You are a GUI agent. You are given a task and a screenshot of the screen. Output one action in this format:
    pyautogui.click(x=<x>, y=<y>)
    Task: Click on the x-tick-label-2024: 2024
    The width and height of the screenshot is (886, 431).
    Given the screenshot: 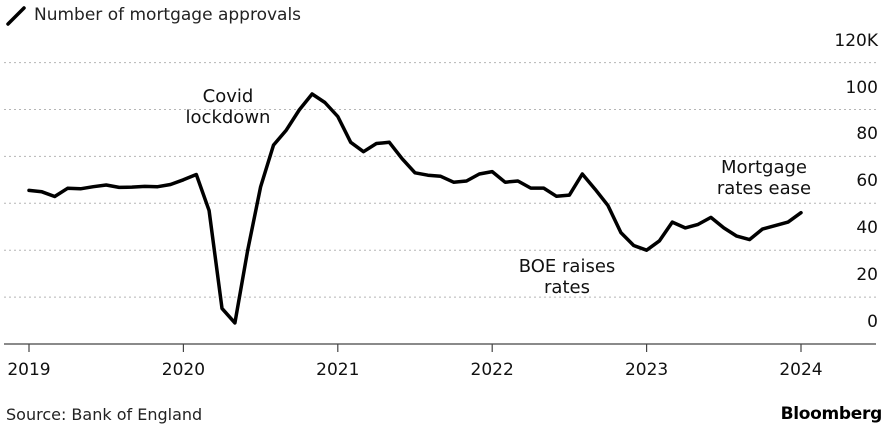 What is the action you would take?
    pyautogui.click(x=801, y=370)
    